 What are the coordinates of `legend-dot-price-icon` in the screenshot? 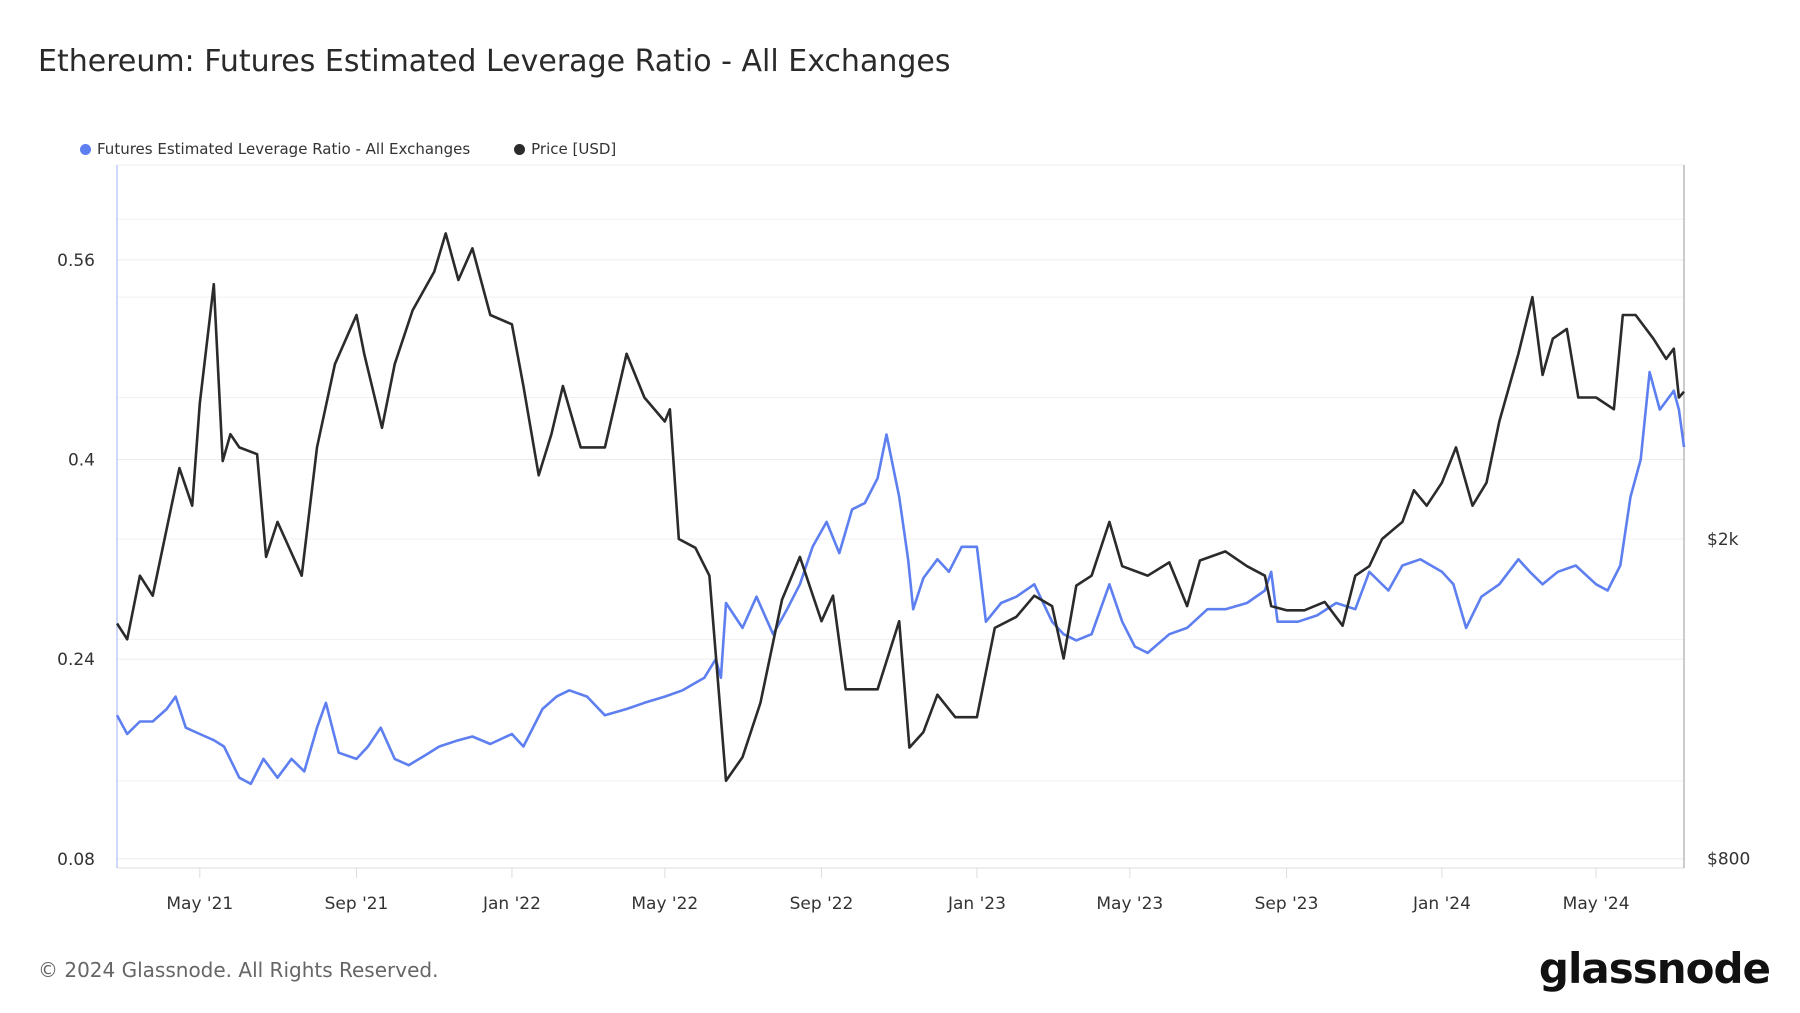 It's located at (520, 149).